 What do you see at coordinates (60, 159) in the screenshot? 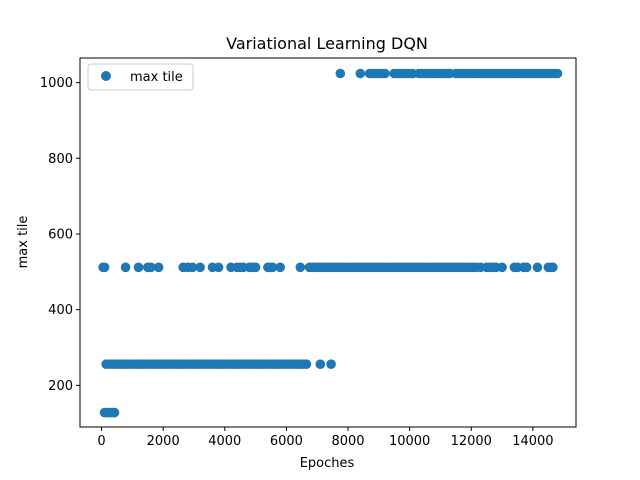
I see `y-tick-label: 800` at bounding box center [60, 159].